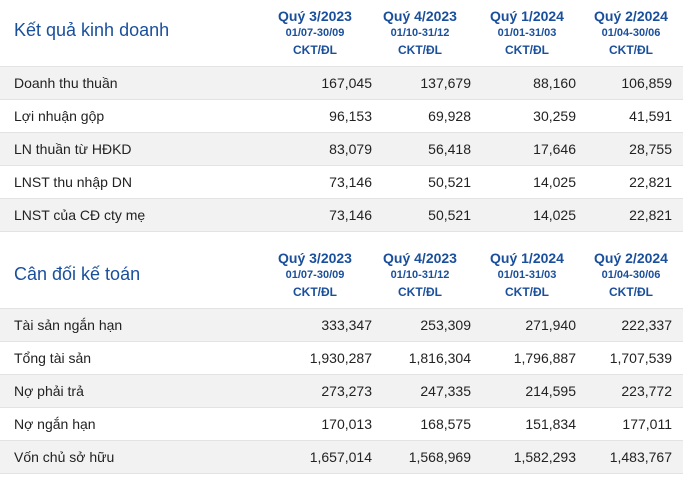 Image resolution: width=683 pixels, height=481 pixels. I want to click on cell-value: 177,011, so click(647, 424).